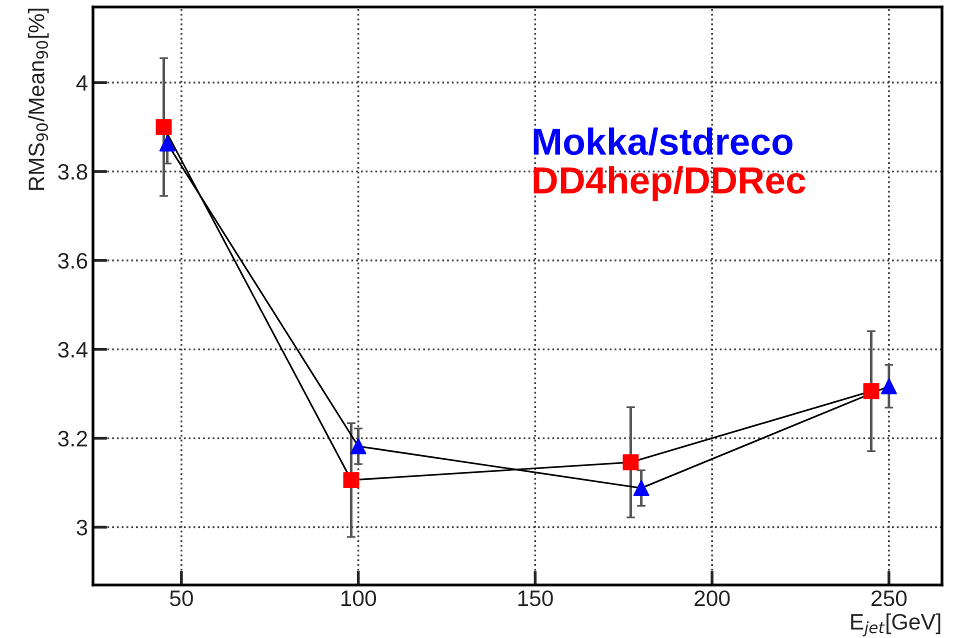  What do you see at coordinates (663, 141) in the screenshot?
I see `text: Mokka/stdreco` at bounding box center [663, 141].